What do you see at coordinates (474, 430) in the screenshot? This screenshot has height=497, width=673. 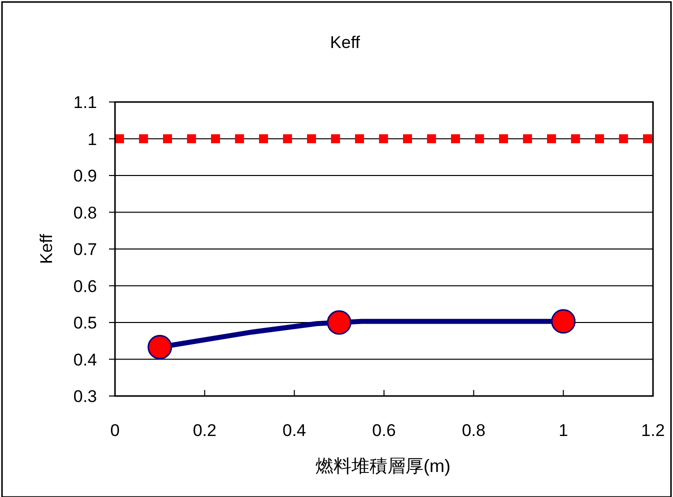 I see `x-tick-label: 0.8` at bounding box center [474, 430].